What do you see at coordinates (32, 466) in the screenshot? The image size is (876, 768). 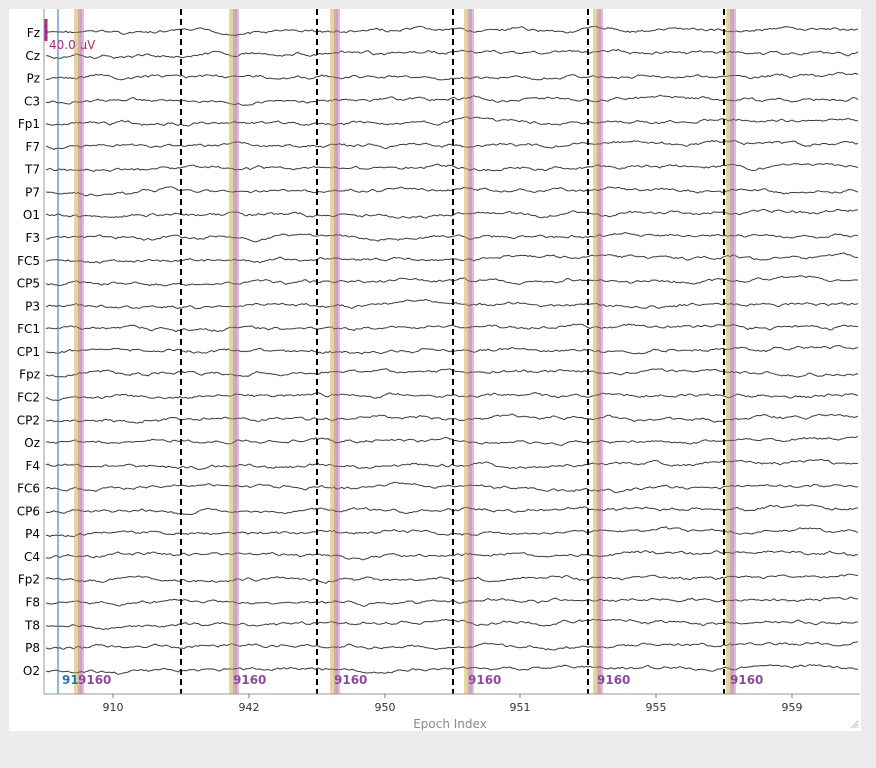 I see `channel-label-F4: F4` at bounding box center [32, 466].